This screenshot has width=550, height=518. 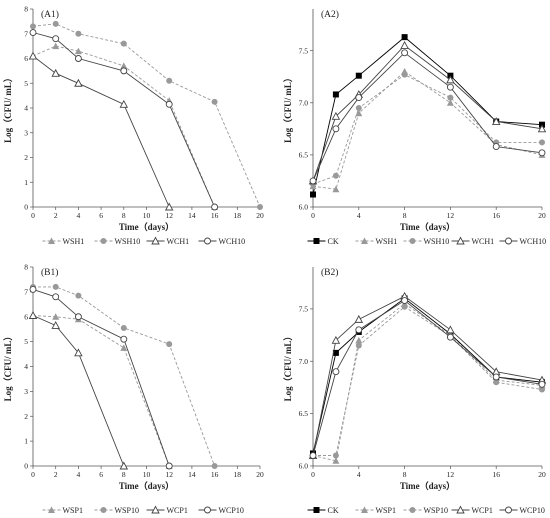 I want to click on series-WCH1, so click(x=101, y=131).